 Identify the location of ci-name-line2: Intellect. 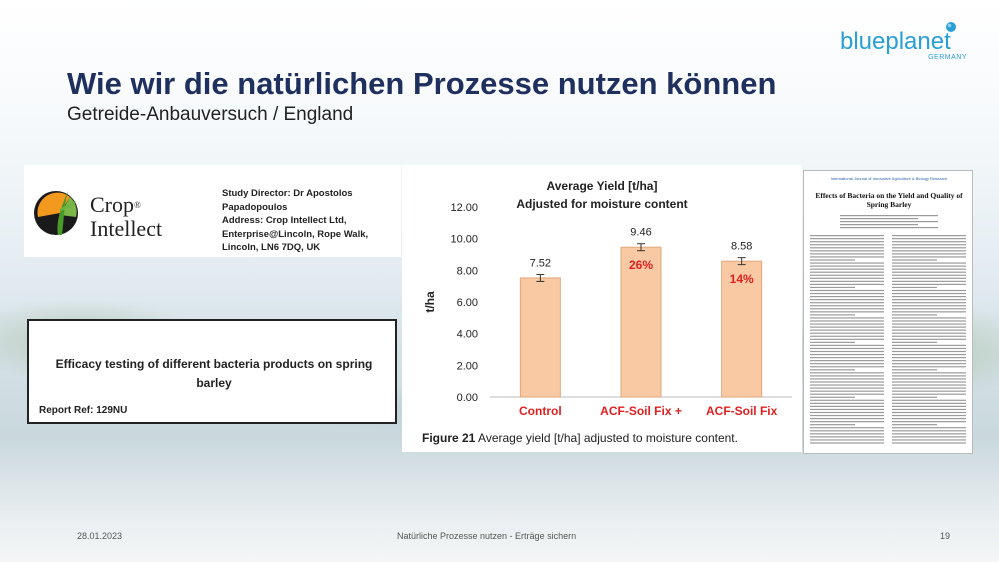
(126, 228).